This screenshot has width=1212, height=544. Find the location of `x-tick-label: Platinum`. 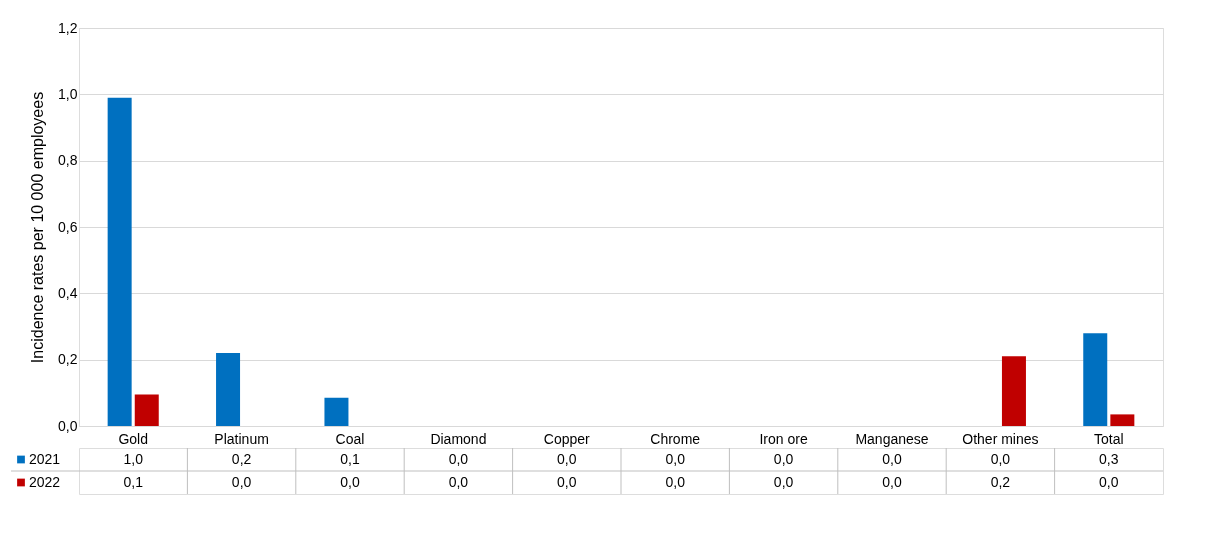

x-tick-label: Platinum is located at coordinates (241, 438).